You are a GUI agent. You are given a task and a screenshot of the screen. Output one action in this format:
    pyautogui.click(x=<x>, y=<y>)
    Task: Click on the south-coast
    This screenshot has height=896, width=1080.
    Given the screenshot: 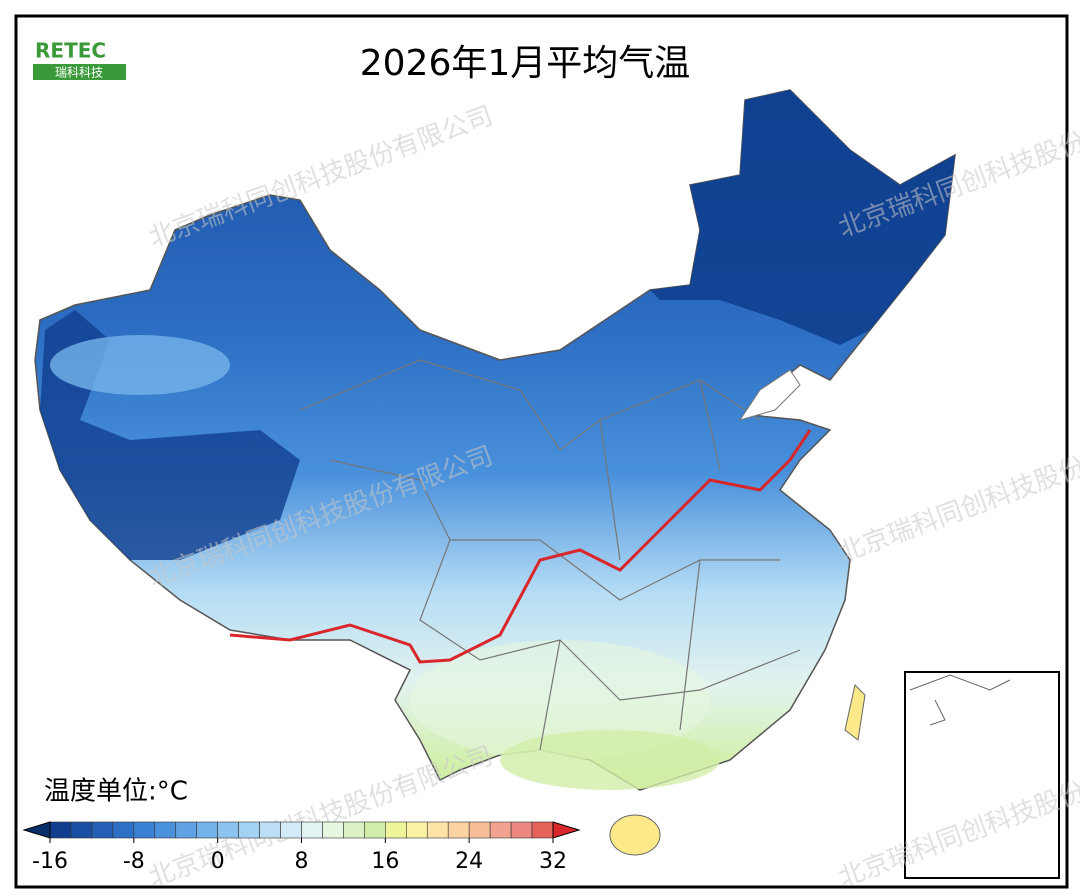 What is the action you would take?
    pyautogui.click(x=610, y=760)
    